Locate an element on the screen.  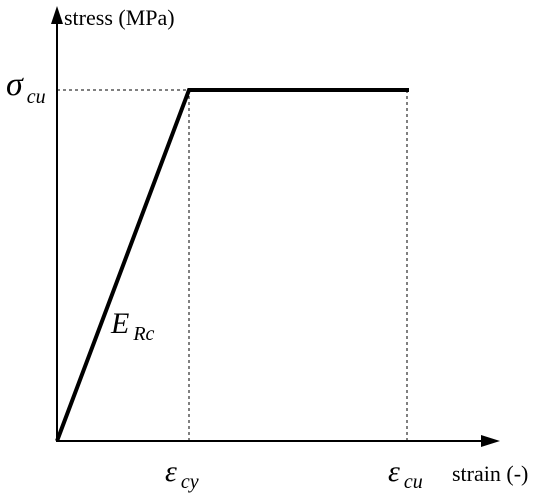
sigma-subscript: cu is located at coordinates (36, 97).